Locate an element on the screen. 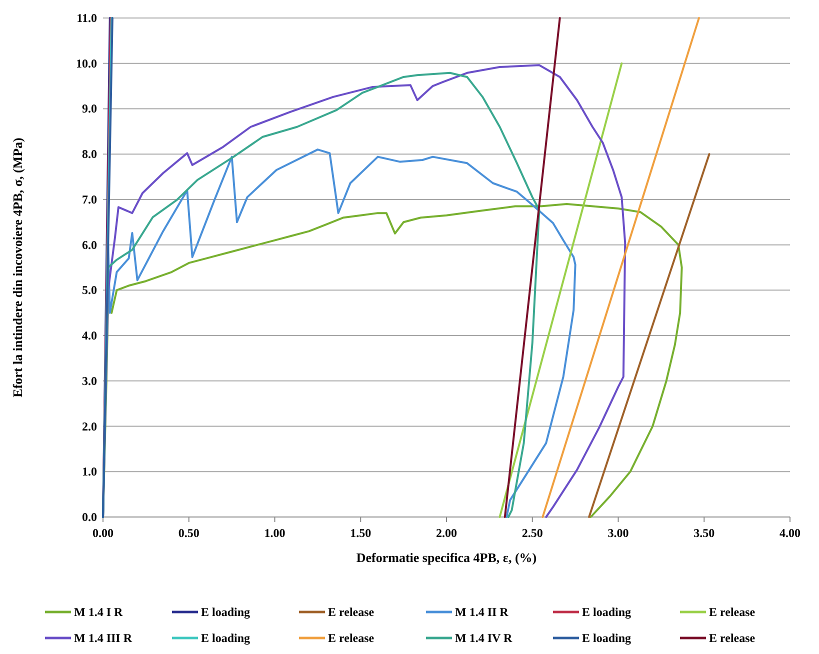  y-tick-label: 9.0 is located at coordinates (89, 109).